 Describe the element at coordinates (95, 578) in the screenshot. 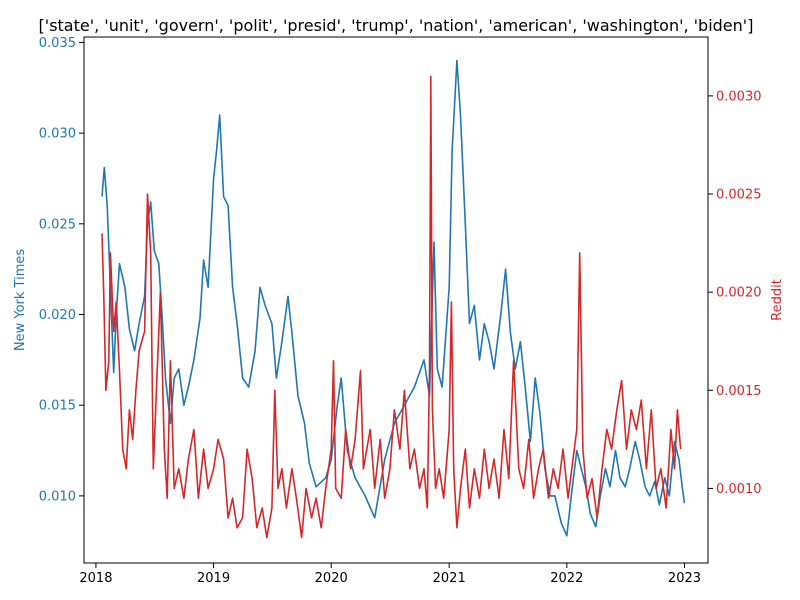

I see `x-tick-label: 2018` at that location.